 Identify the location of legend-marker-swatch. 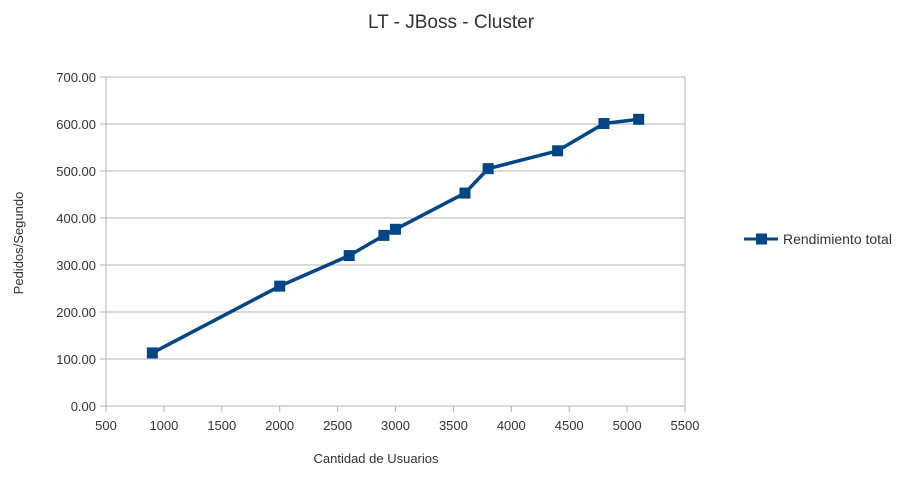
(761, 239).